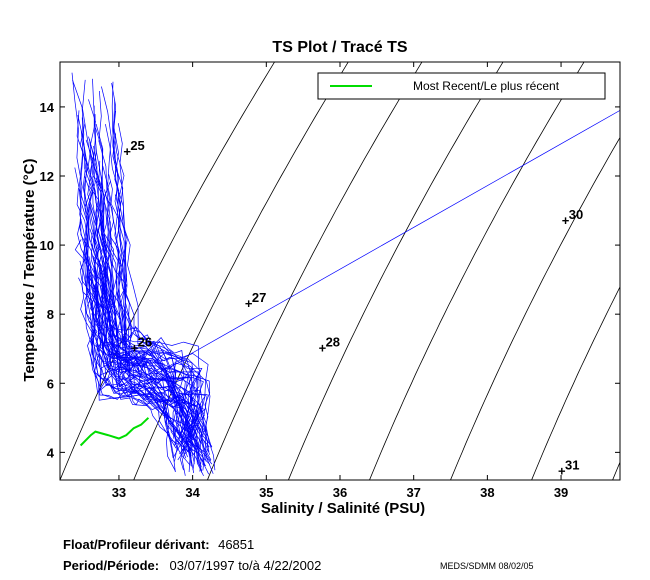  What do you see at coordinates (236, 544) in the screenshot?
I see `float-id: 46851` at bounding box center [236, 544].